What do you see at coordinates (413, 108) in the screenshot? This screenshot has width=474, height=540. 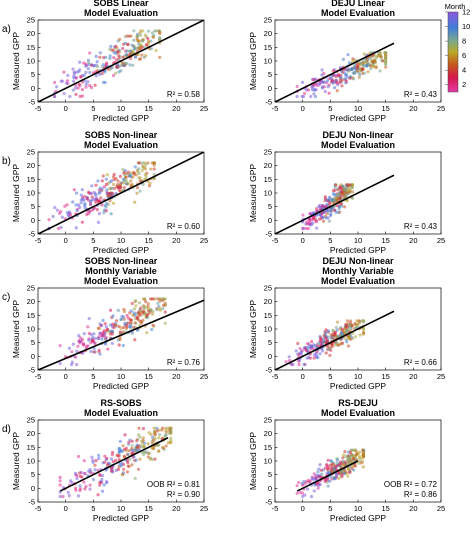 I see `x-tick-label: 20` at bounding box center [413, 108].